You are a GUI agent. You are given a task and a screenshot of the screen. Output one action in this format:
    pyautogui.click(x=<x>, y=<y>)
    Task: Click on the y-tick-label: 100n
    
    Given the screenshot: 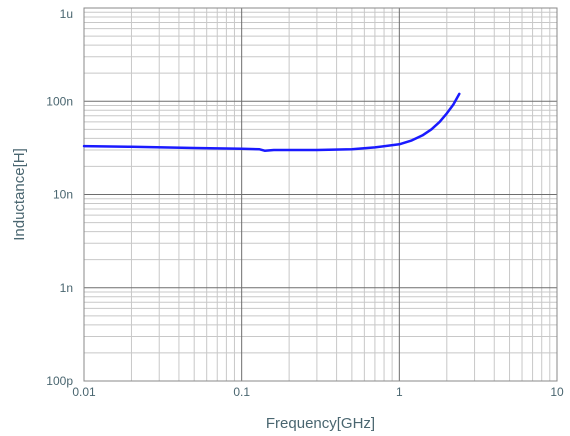 What is the action you would take?
    pyautogui.click(x=59, y=101)
    